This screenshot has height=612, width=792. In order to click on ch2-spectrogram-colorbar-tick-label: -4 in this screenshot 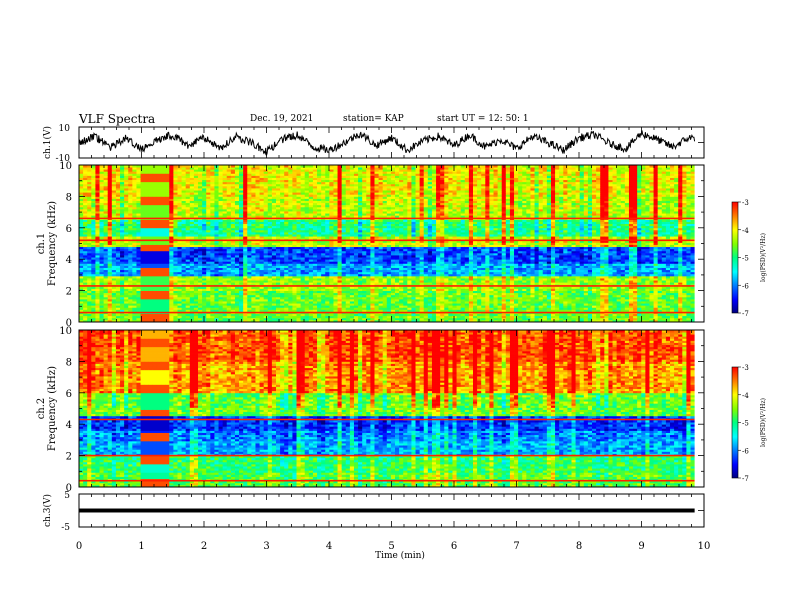, I will do `click(745, 396)`.